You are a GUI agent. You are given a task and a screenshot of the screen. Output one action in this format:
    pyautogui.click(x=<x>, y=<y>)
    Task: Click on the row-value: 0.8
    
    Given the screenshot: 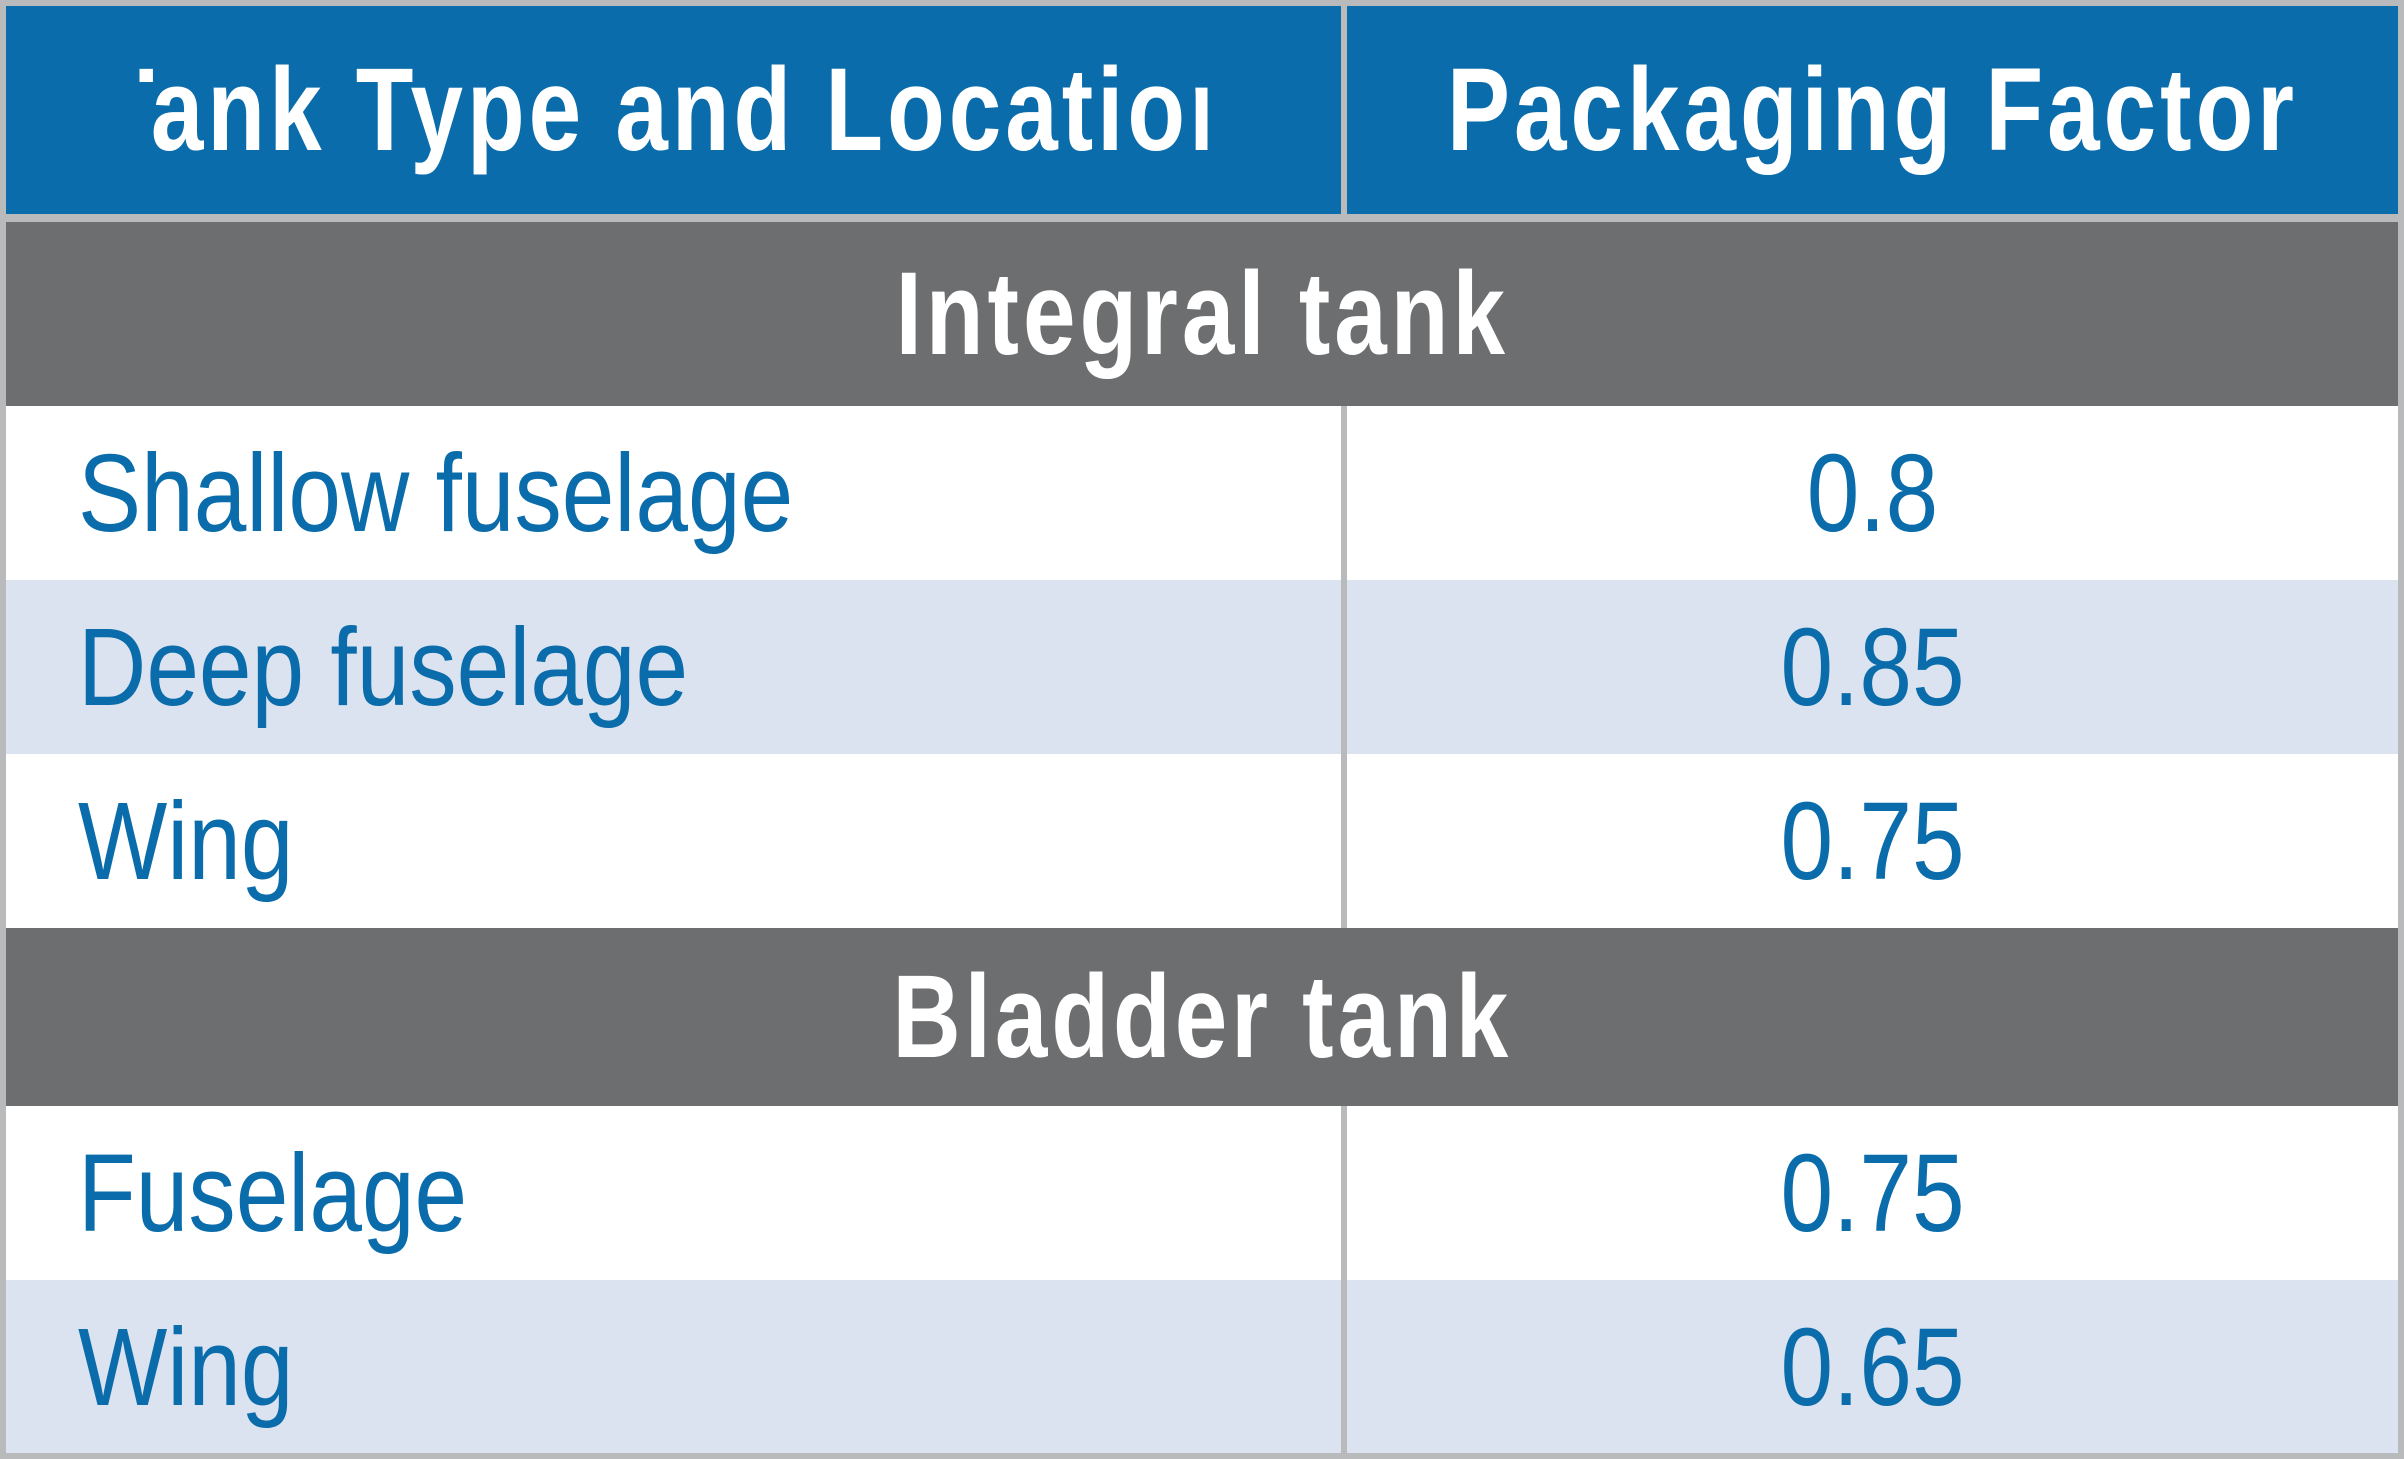 What is the action you would take?
    pyautogui.click(x=1872, y=493)
    